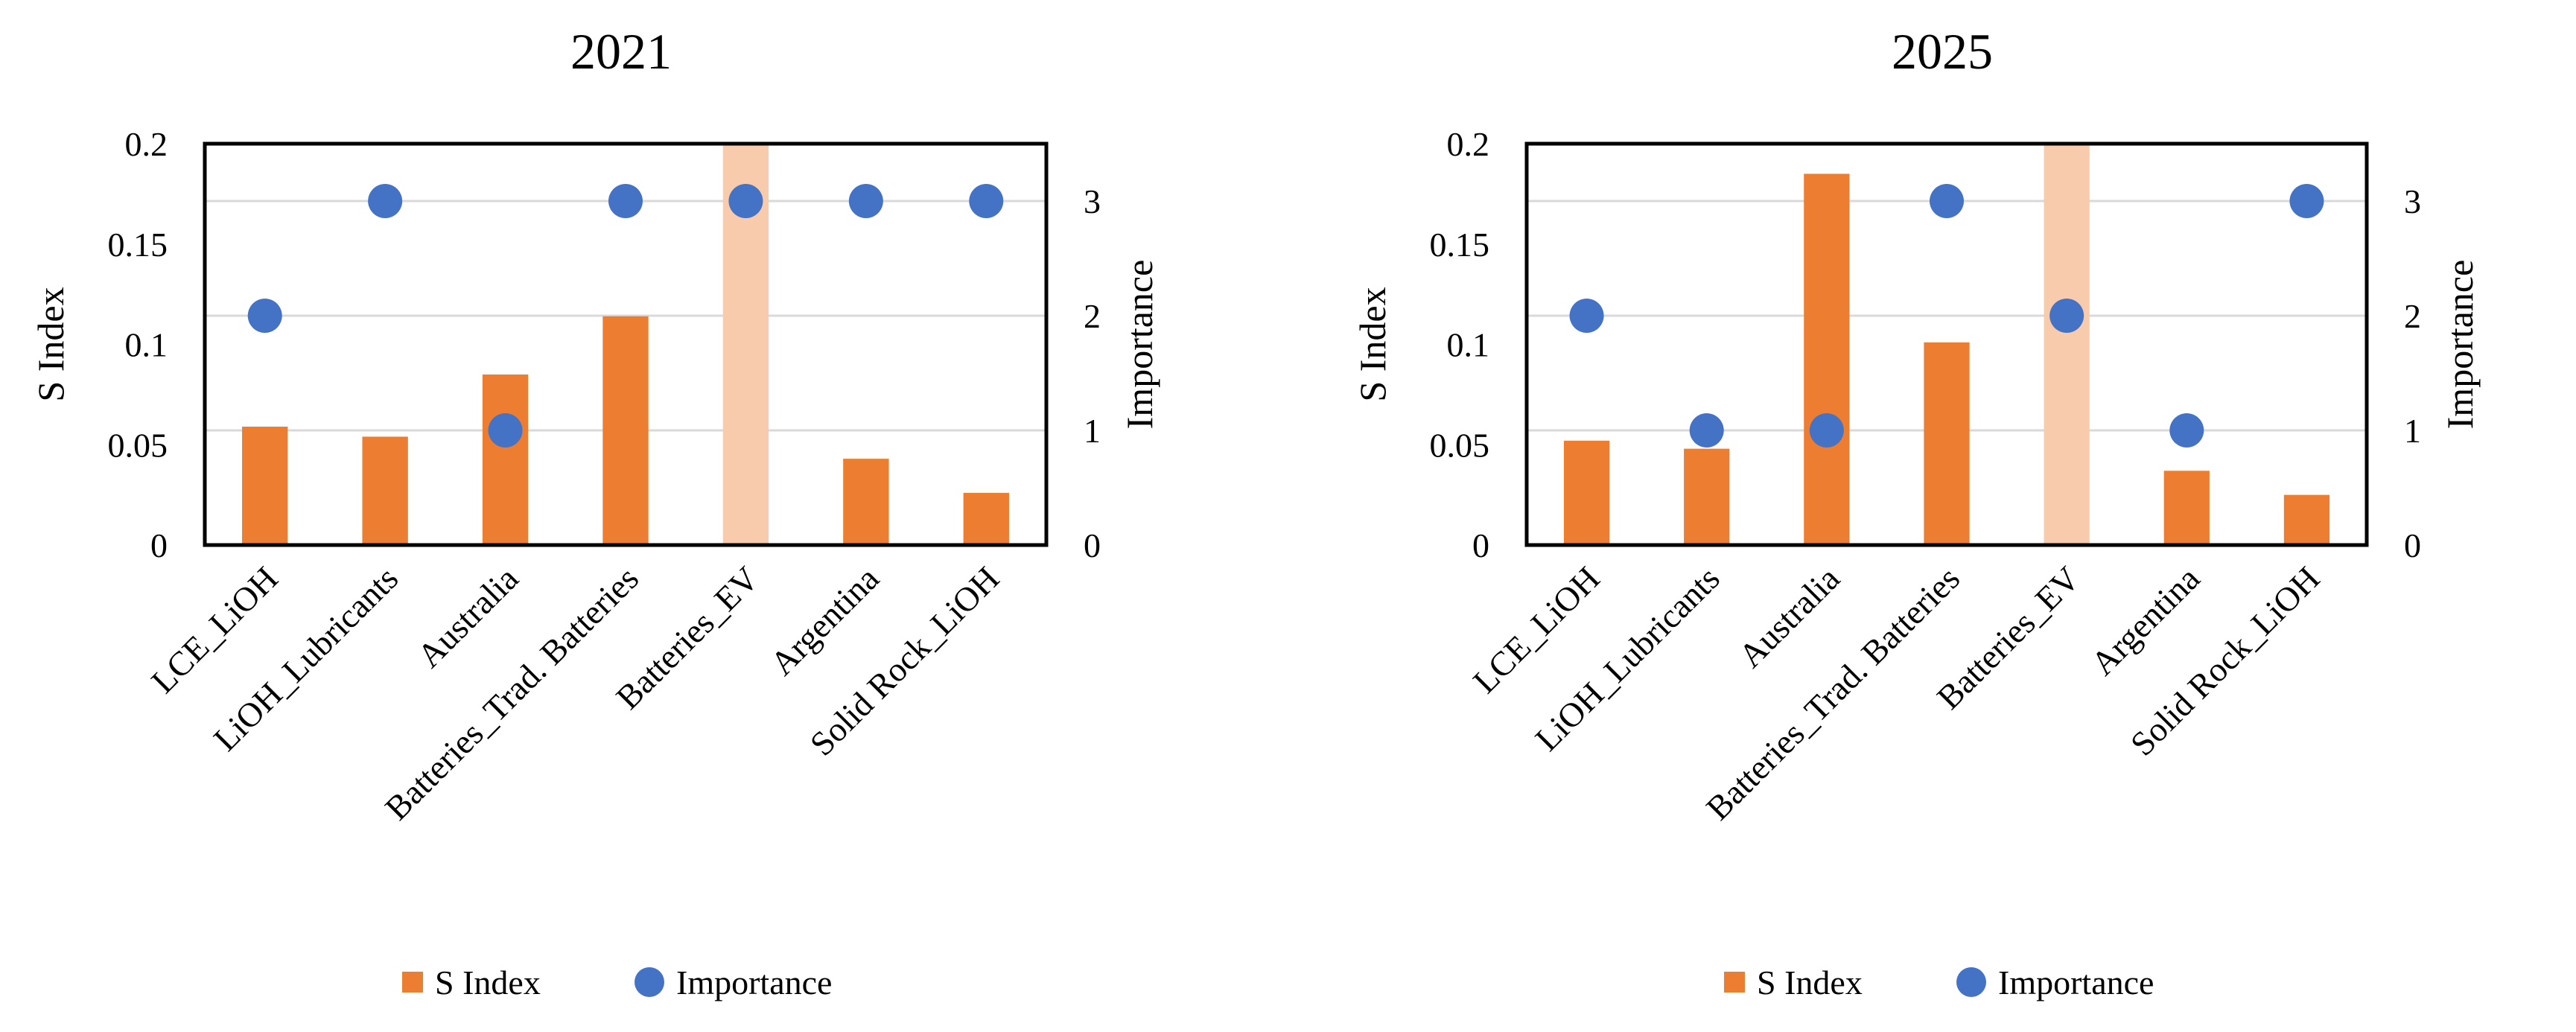 The width and height of the screenshot is (2576, 1032). I want to click on bar-Batteries_EV, so click(2067, 344).